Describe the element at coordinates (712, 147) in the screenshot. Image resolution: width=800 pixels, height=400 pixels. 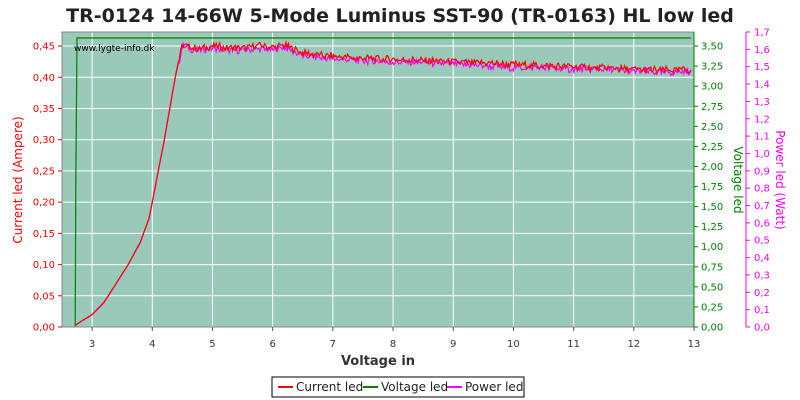
I see `y-right1-tick-label: 2,25` at that location.